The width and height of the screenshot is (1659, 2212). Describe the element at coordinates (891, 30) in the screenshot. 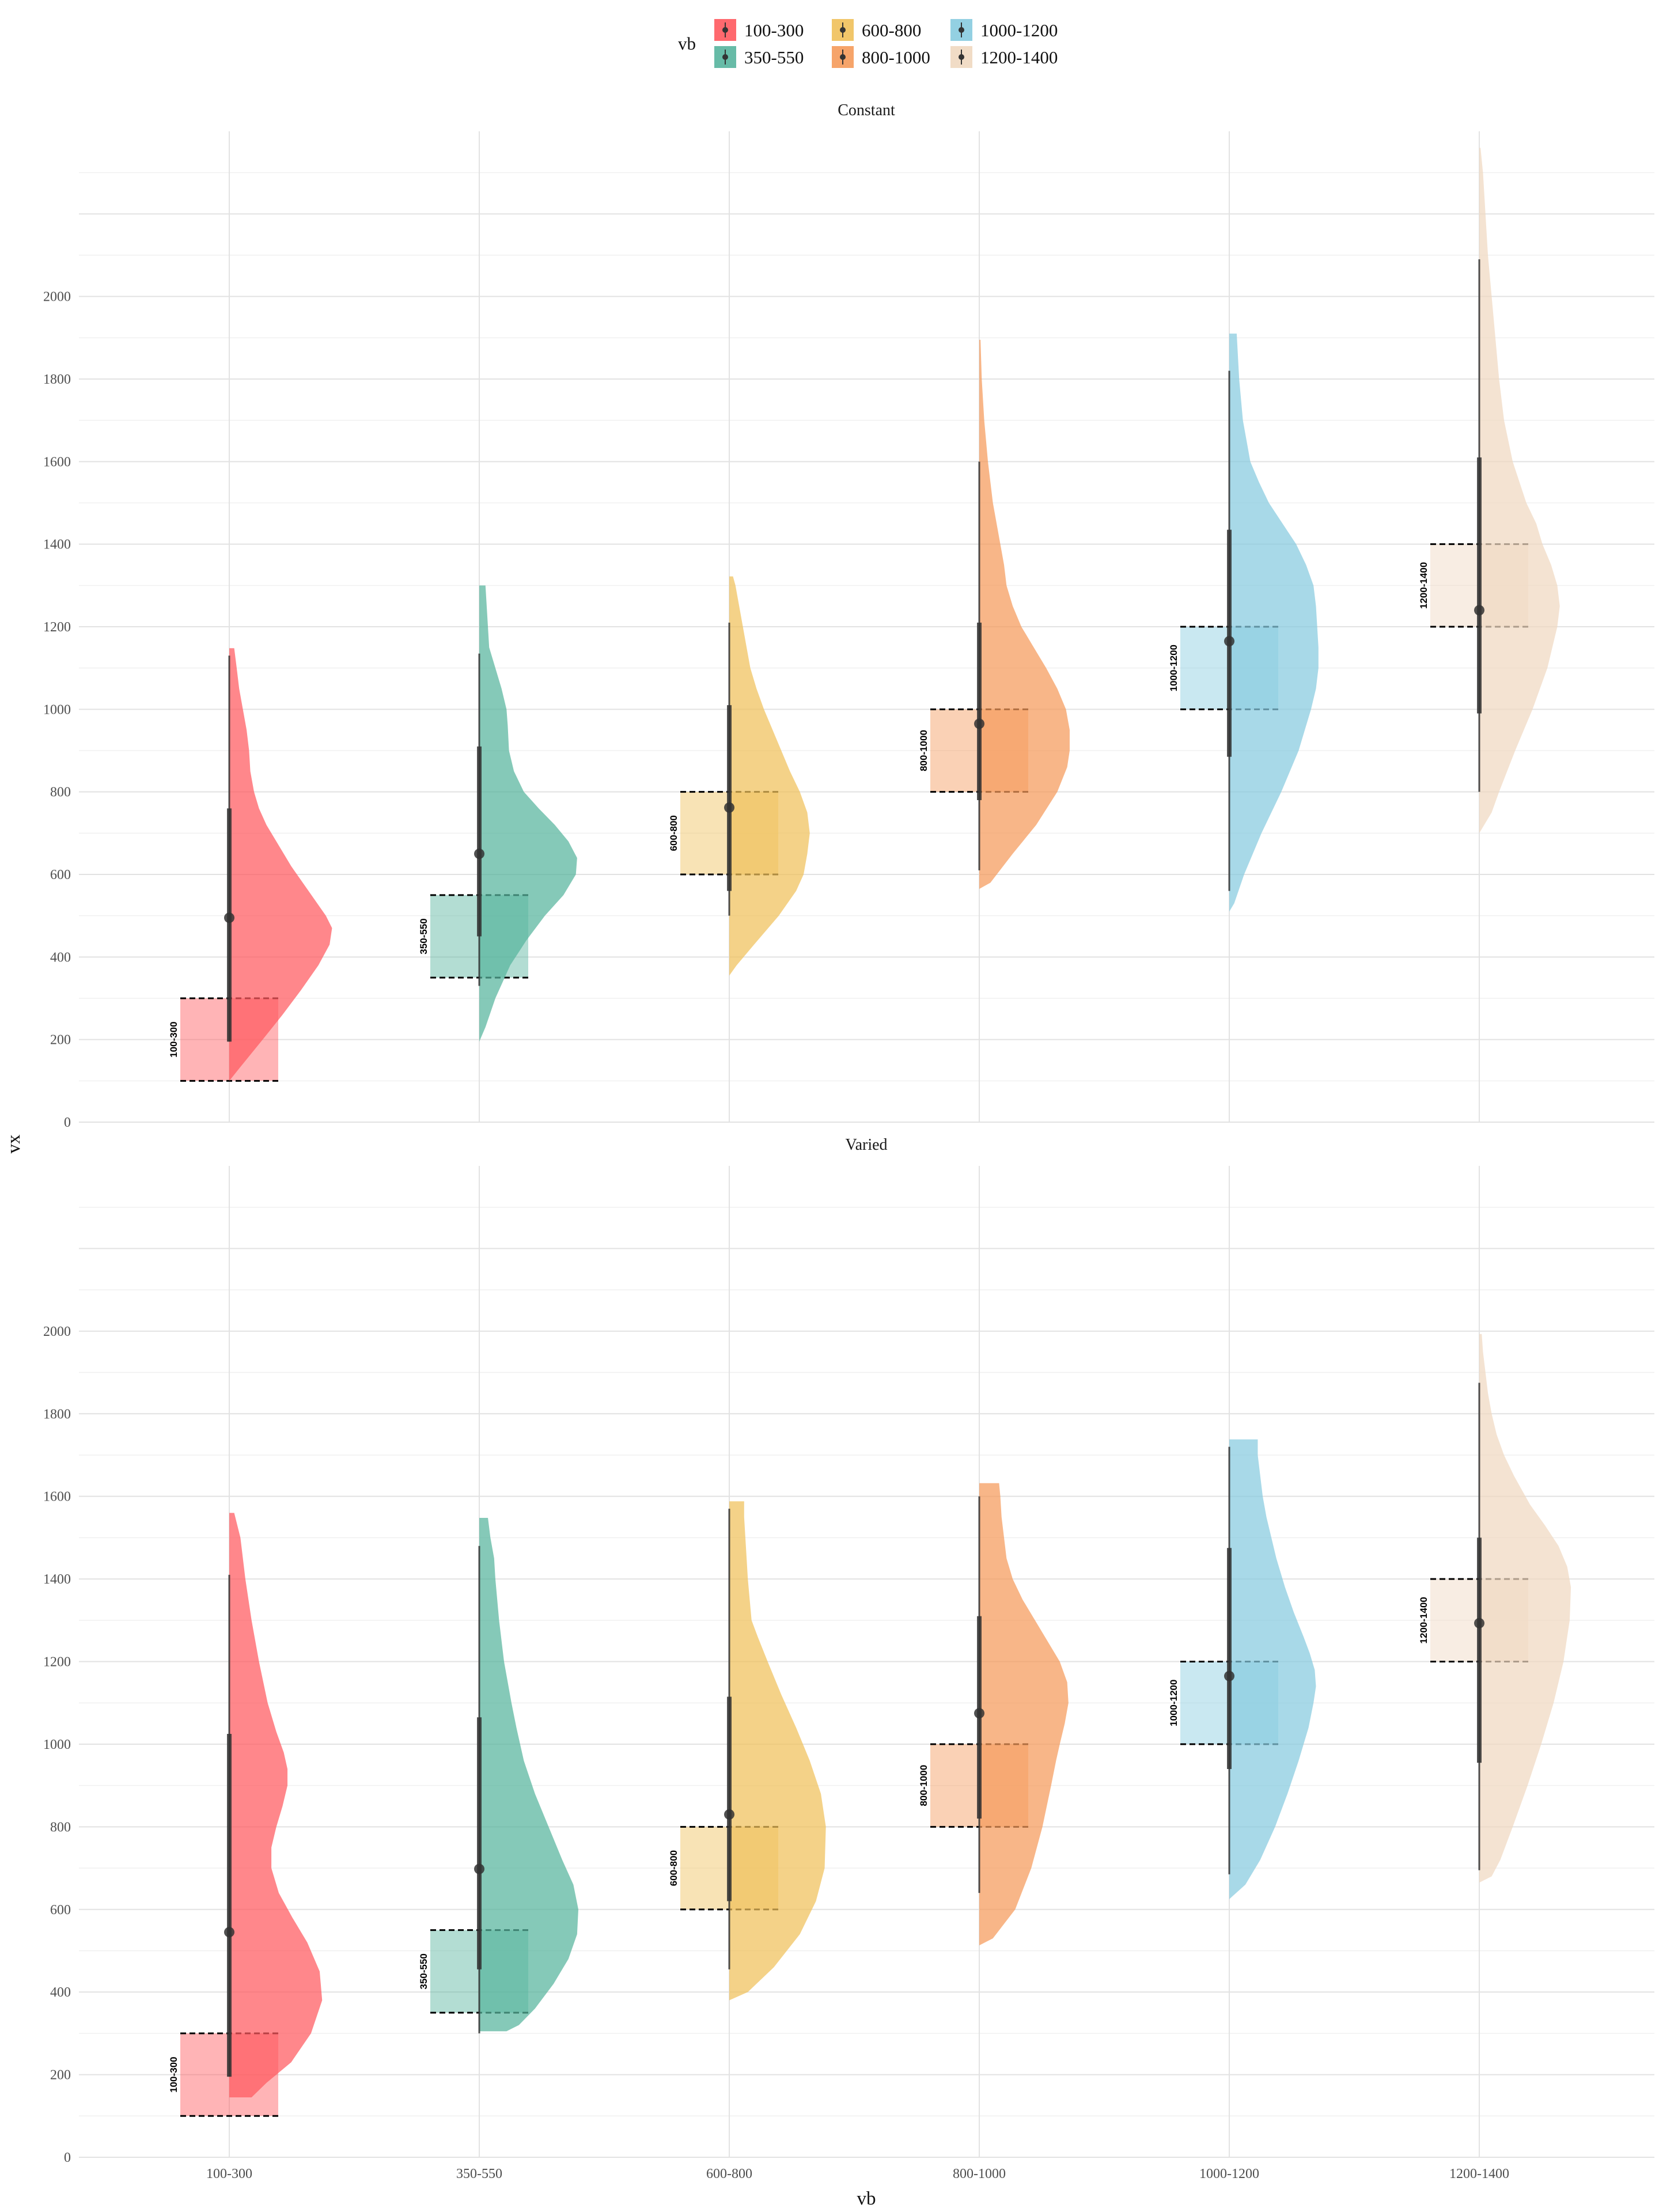

I see `legend-entry-label: 600-800` at that location.